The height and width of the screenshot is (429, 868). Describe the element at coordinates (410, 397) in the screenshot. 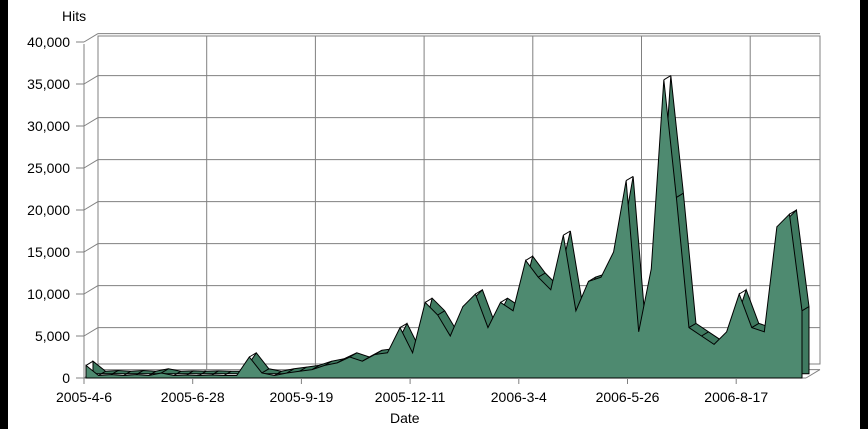

I see `x-tick-label: 2005-12-11` at that location.